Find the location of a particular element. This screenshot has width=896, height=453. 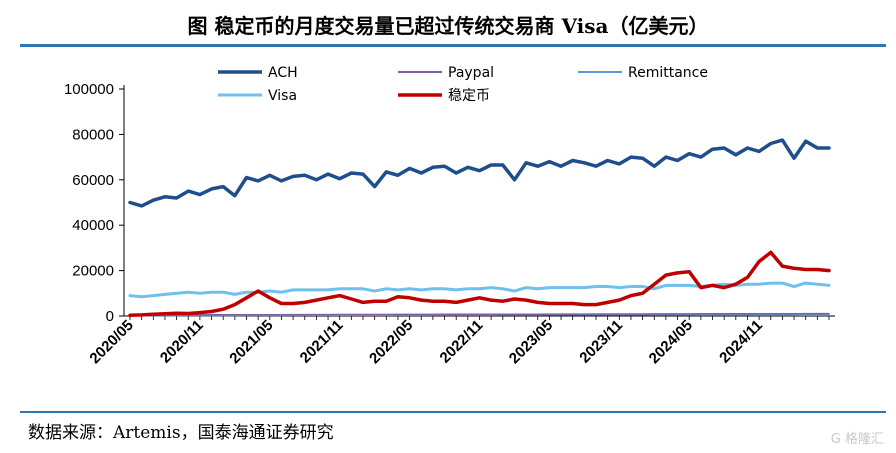

y-axis: 0 20000 40000 60000 80000 100000 is located at coordinates (94, 203).